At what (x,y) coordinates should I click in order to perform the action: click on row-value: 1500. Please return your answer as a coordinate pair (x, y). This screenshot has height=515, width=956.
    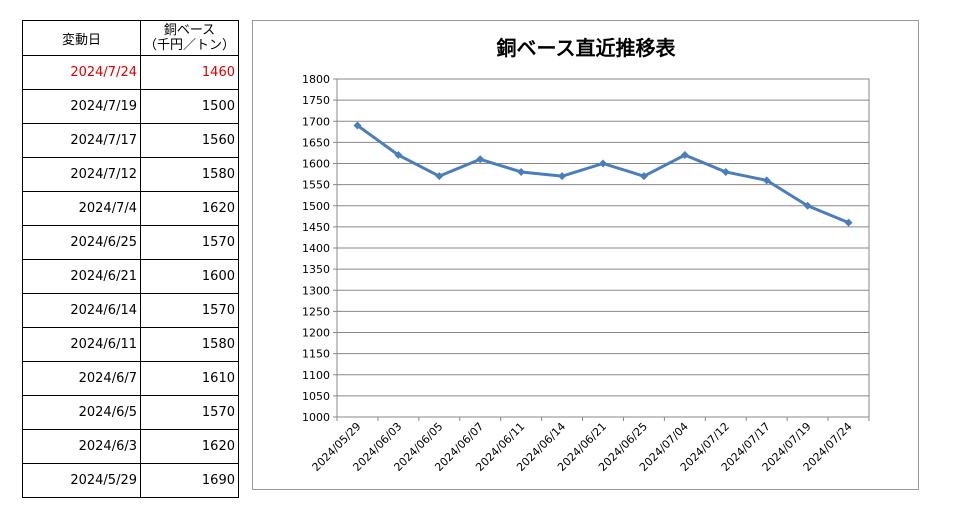
    Looking at the image, I should click on (189, 106).